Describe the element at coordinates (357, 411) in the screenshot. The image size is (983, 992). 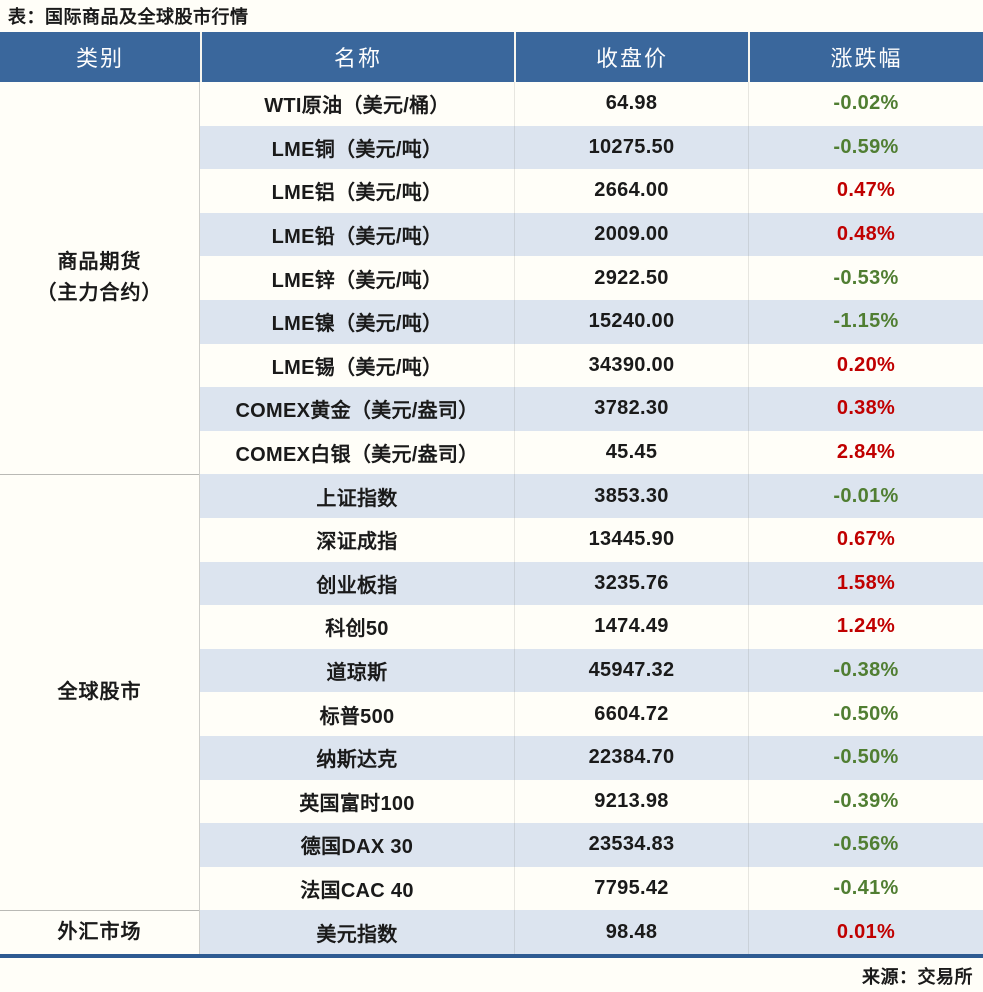
I see `instrument-name: COMEX黄金（美元/盎司）` at that location.